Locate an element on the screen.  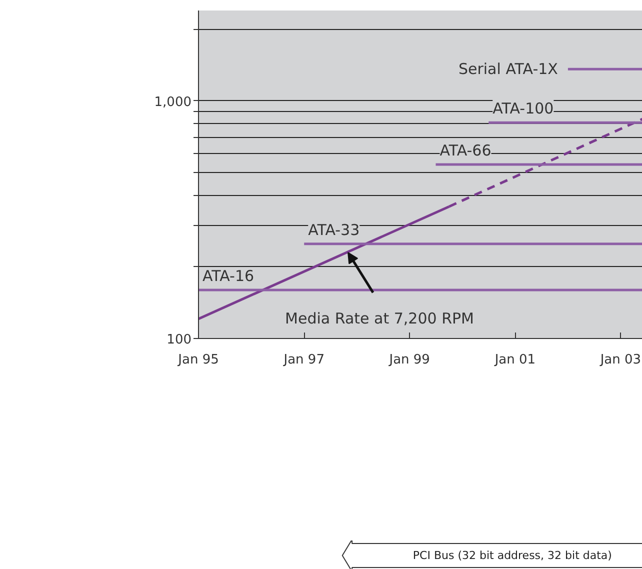
x-tick-label: Jan 01 is located at coordinates (515, 360).